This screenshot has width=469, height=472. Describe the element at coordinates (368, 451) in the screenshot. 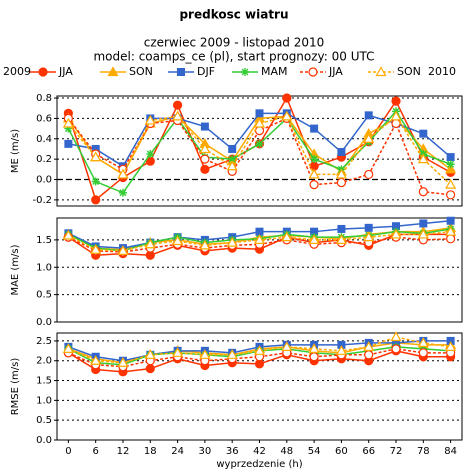

I see `x-tick-label: 66` at that location.